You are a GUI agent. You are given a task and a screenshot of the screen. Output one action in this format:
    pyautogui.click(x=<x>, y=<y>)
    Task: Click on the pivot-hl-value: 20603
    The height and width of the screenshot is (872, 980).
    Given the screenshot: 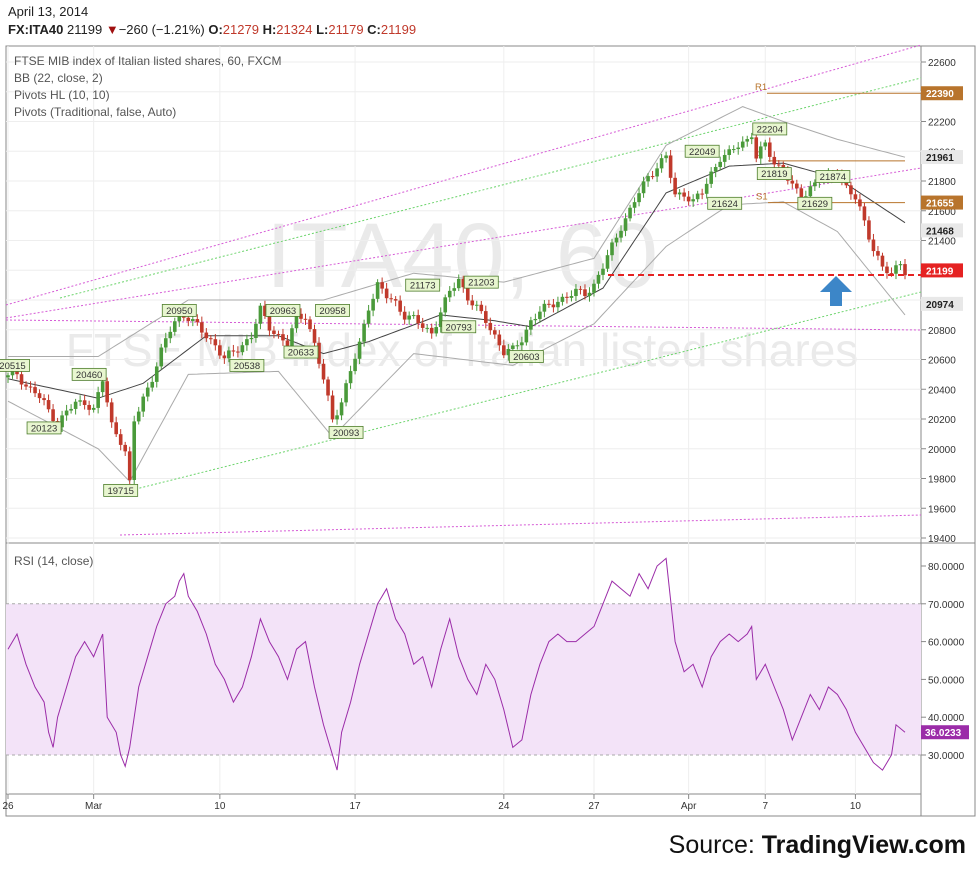 What is the action you would take?
    pyautogui.click(x=526, y=357)
    